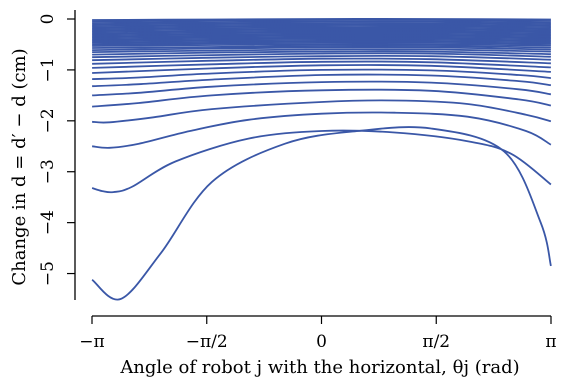 This screenshot has height=383, width=567. What do you see at coordinates (48, 19) in the screenshot?
I see `y-tick-label: 0` at bounding box center [48, 19].